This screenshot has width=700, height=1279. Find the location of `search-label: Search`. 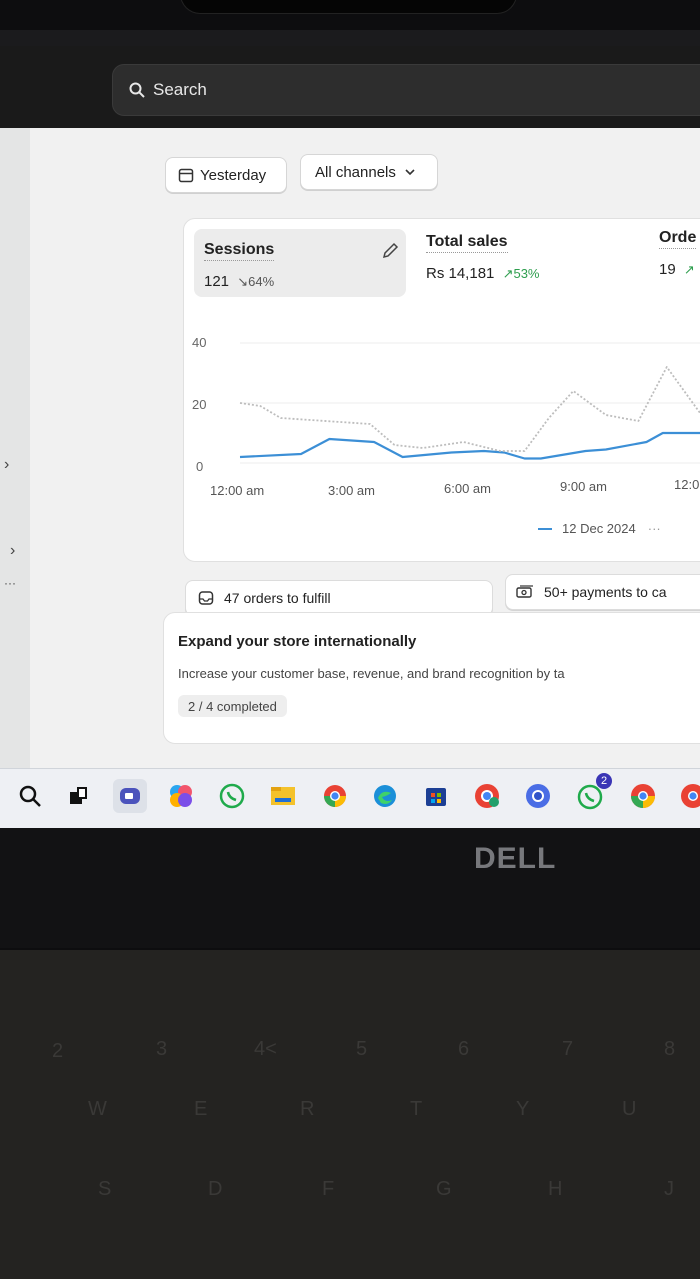

search-label: Search is located at coordinates (180, 90).